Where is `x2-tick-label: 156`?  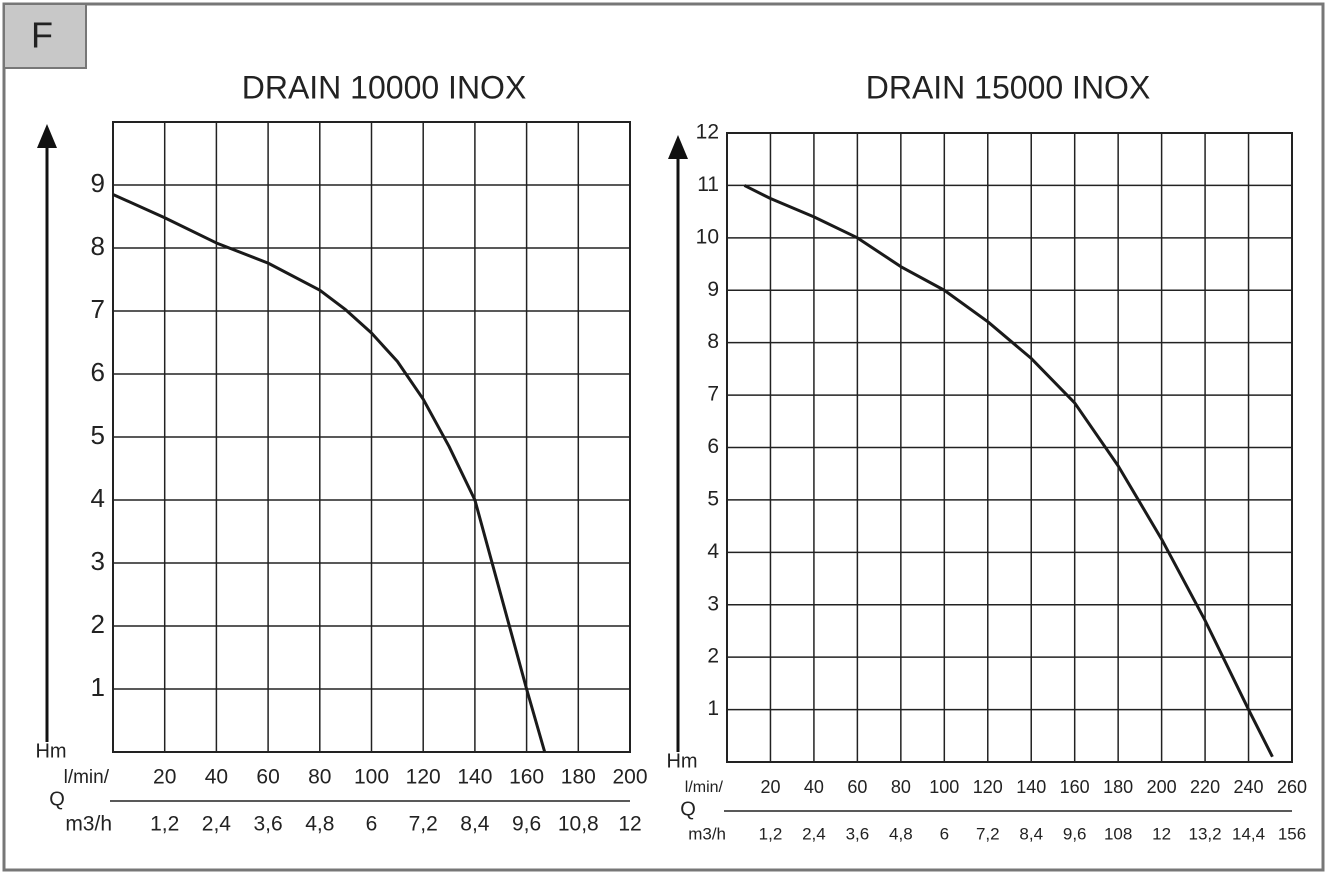 x2-tick-label: 156 is located at coordinates (1292, 833).